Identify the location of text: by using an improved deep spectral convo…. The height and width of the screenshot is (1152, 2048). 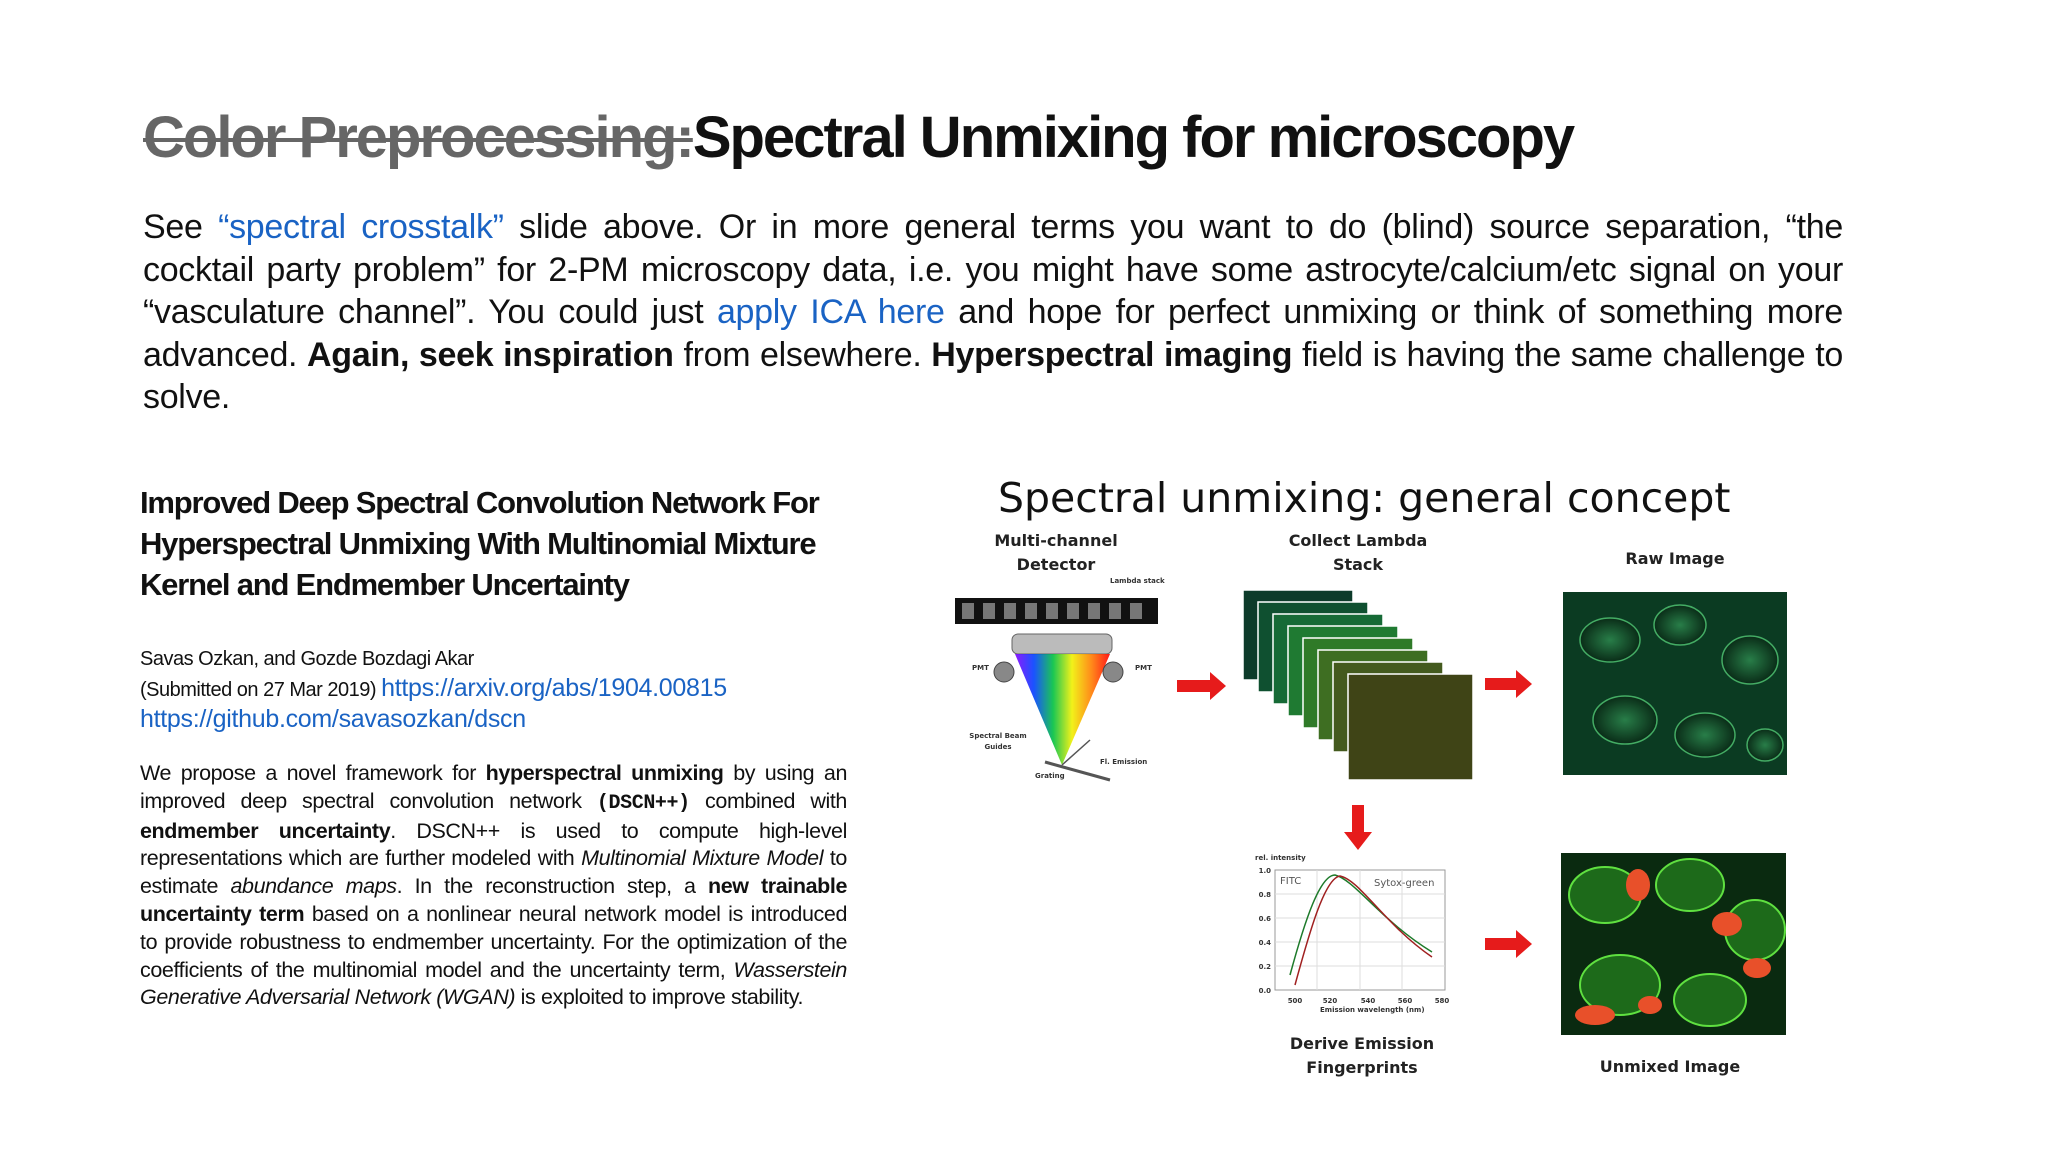
(494, 787).